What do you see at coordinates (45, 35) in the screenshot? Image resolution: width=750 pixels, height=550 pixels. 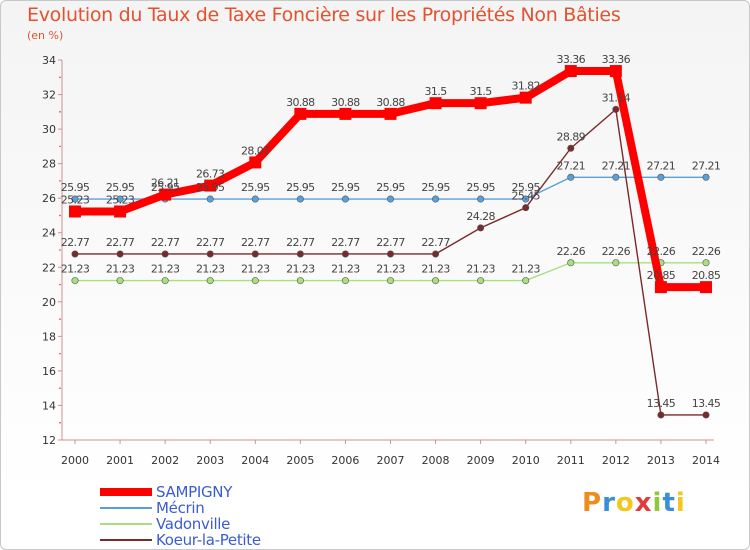 I see `y-axis-unit-label: (en %)` at bounding box center [45, 35].